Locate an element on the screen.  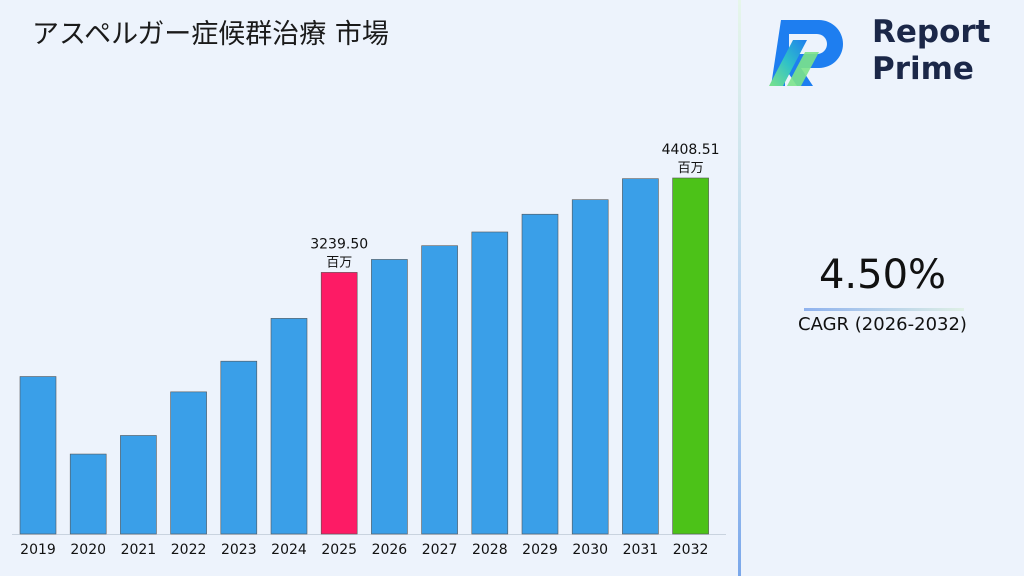
x-tick-label-2021: 2021 is located at coordinates (139, 550).